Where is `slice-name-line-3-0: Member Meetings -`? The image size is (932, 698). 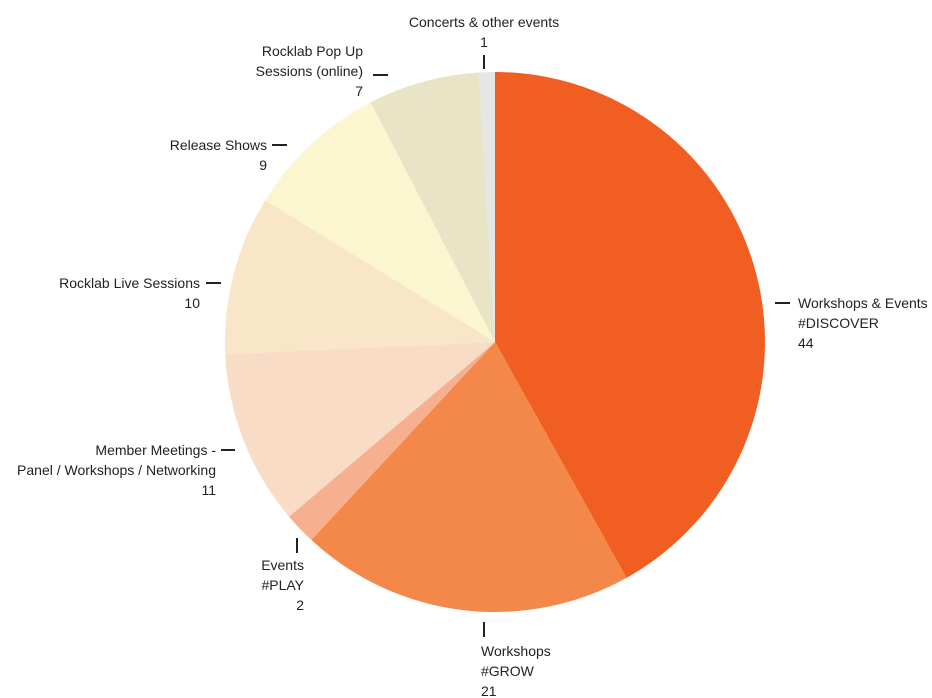
slice-name-line-3-0: Member Meetings - is located at coordinates (155, 450).